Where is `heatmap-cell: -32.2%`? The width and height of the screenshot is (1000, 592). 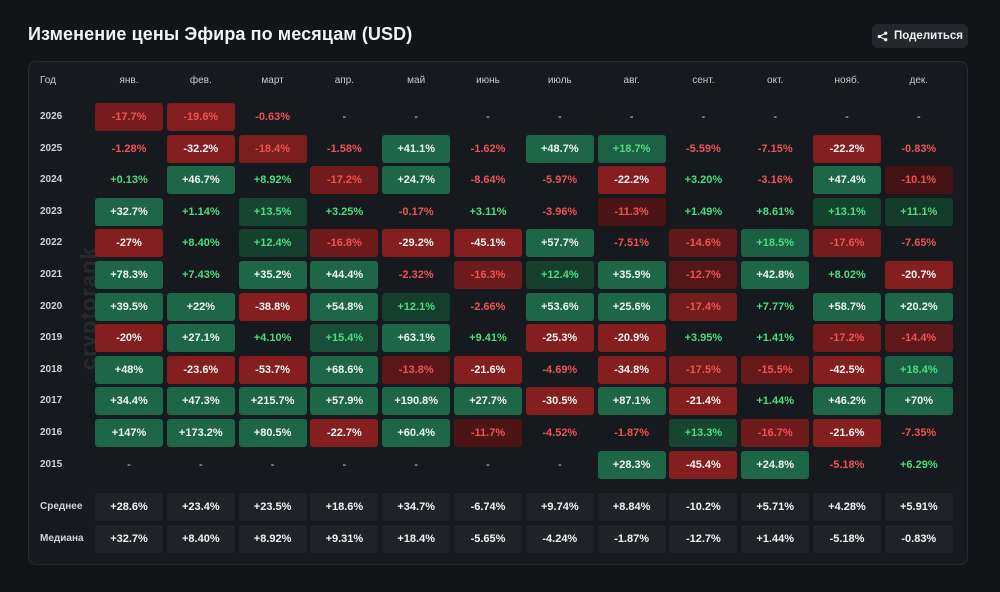 heatmap-cell: -32.2% is located at coordinates (200, 148).